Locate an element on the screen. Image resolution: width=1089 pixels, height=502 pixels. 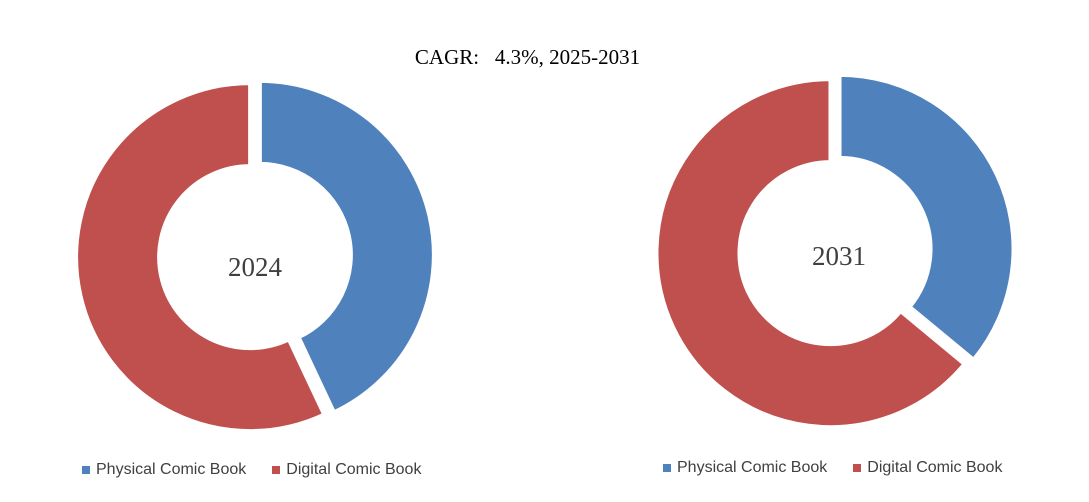
center-label-2031: 2031 is located at coordinates (839, 256).